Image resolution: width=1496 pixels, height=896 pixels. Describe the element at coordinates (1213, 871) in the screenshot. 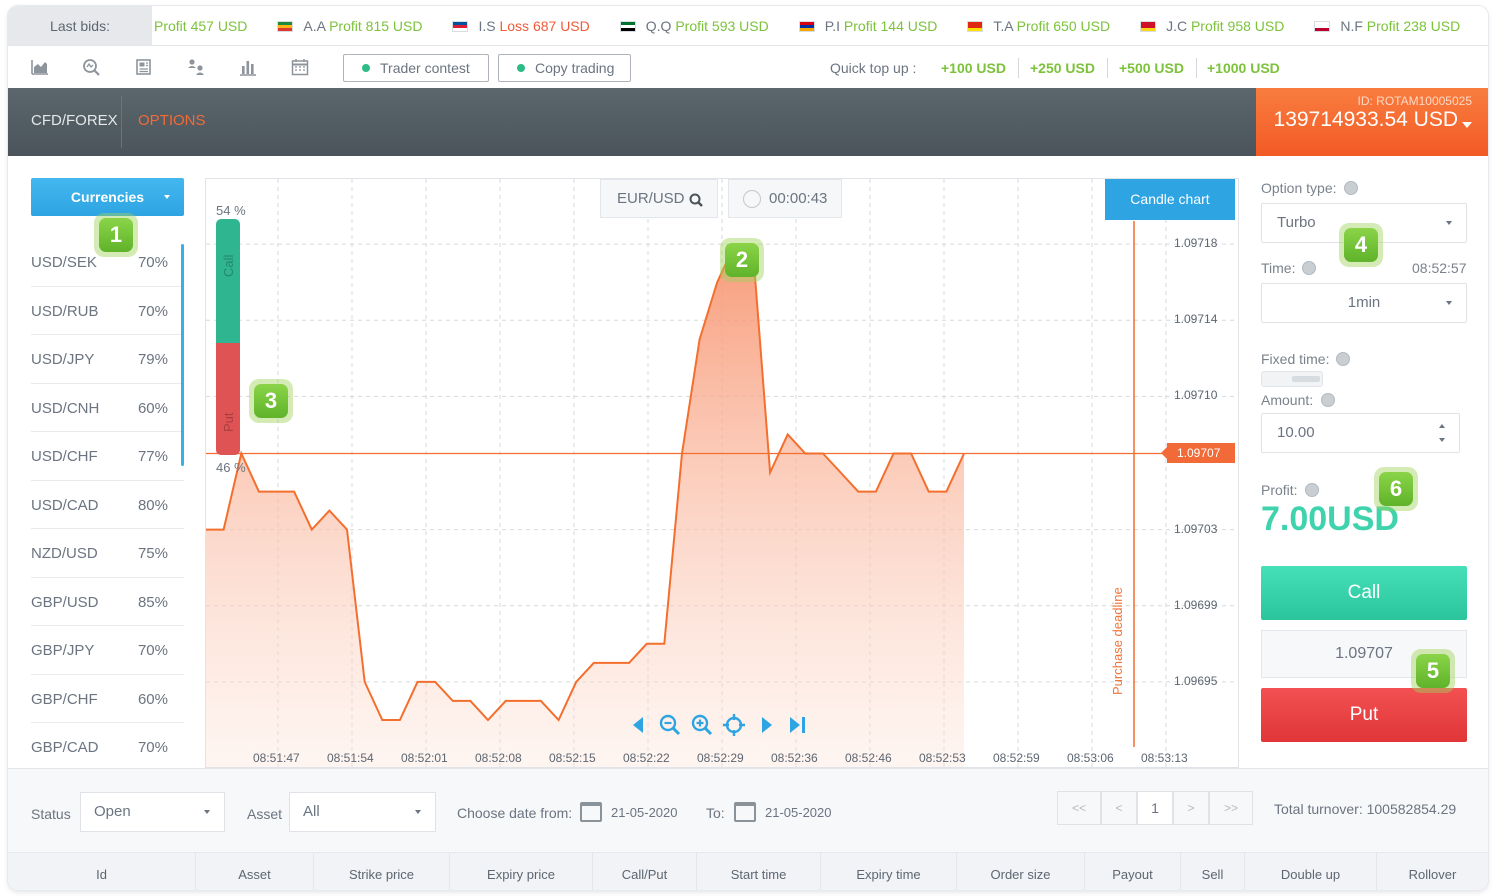

I see `column-header-sell: Sell` at that location.